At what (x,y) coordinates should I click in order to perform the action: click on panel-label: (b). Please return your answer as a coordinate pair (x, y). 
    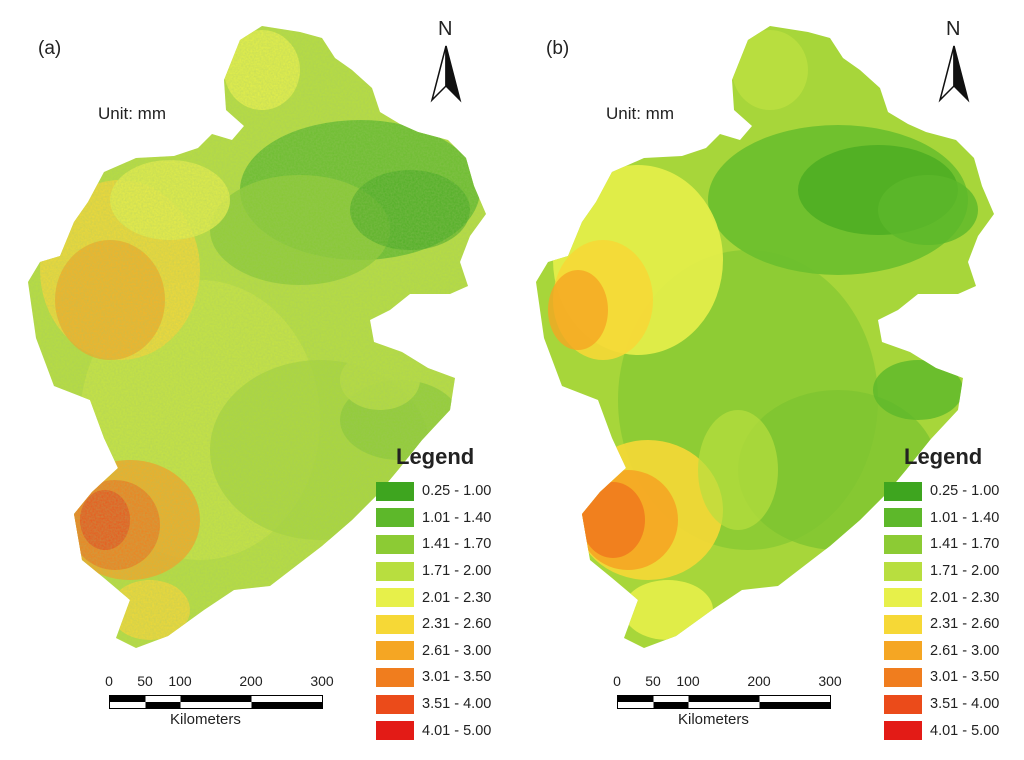
    Looking at the image, I should click on (558, 48).